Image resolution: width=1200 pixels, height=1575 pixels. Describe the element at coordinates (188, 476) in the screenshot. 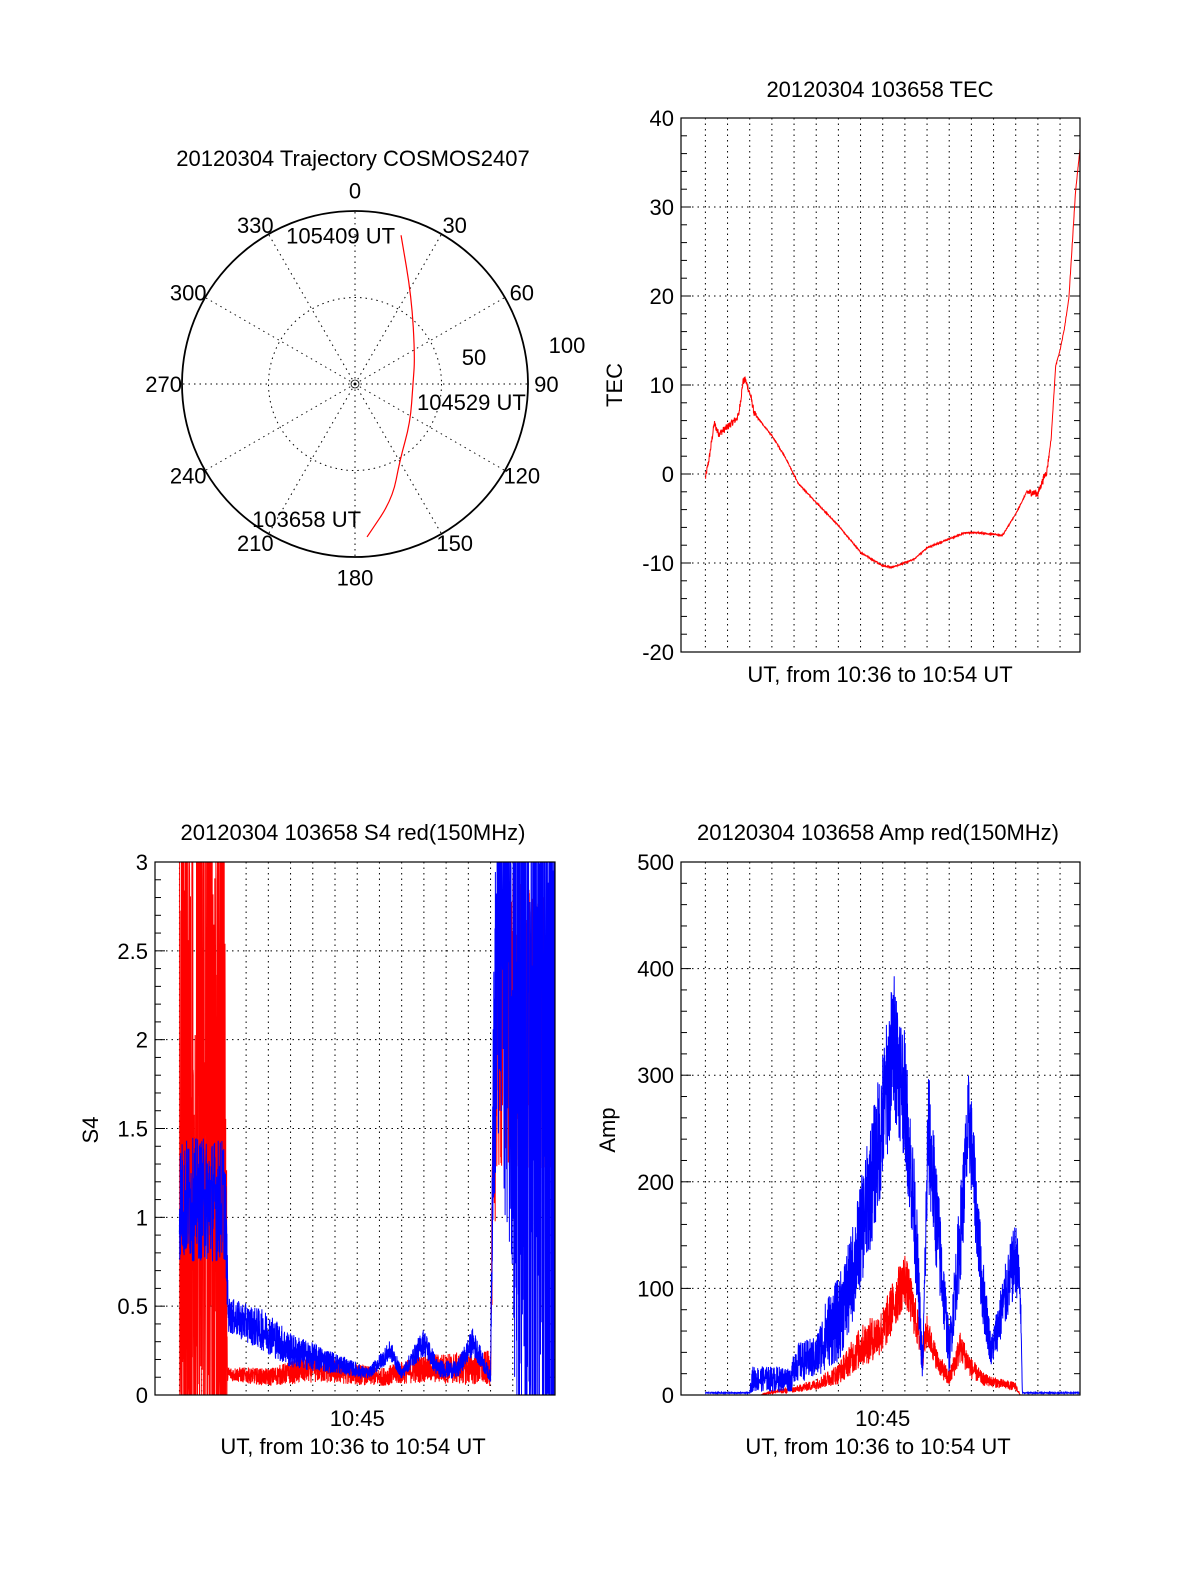

I see `polar-angle-label: 240` at that location.